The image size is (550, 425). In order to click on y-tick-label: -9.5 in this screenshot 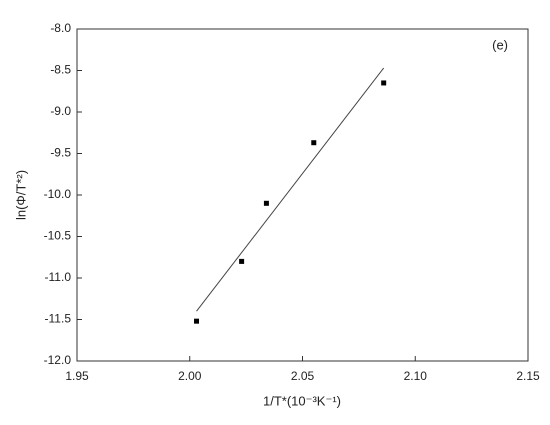, I will do `click(60, 153)`.